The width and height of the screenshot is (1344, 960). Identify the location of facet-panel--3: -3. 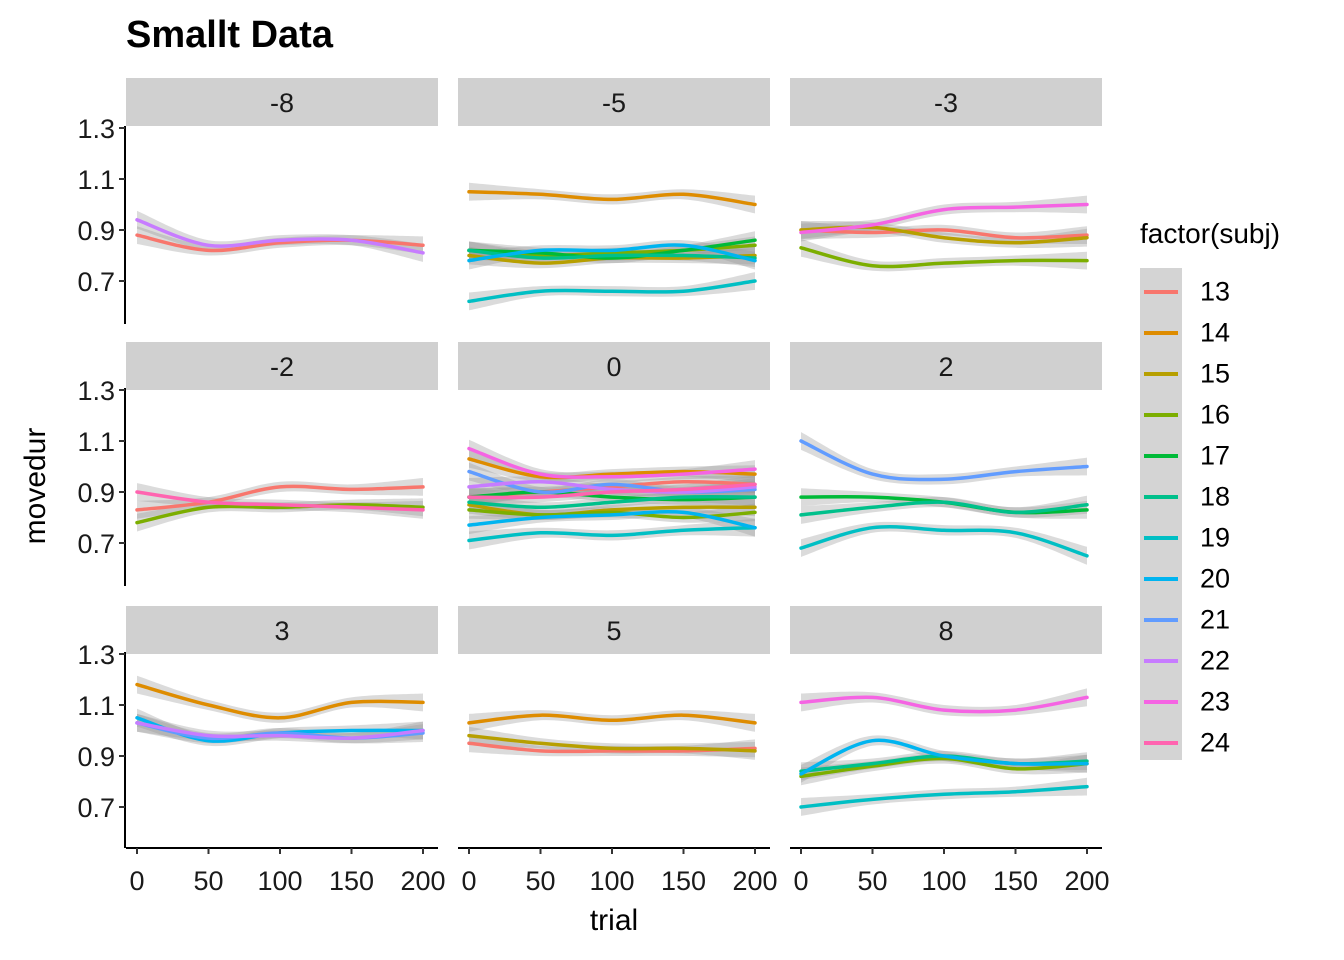
(946, 175).